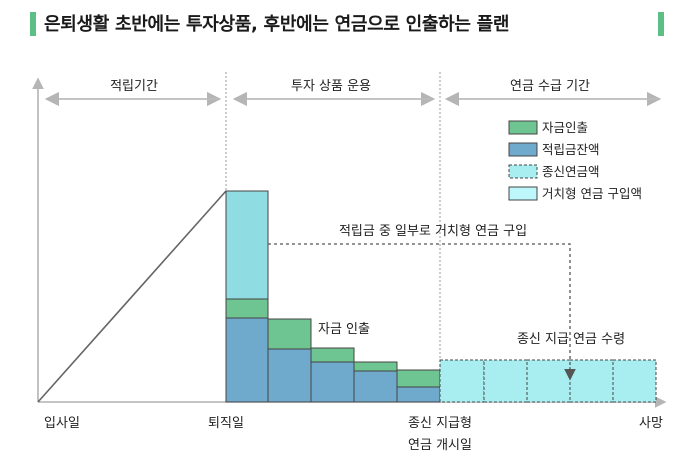 This screenshot has height=469, width=700. What do you see at coordinates (523, 149) in the screenshot?
I see `legend-swatch-balance` at bounding box center [523, 149].